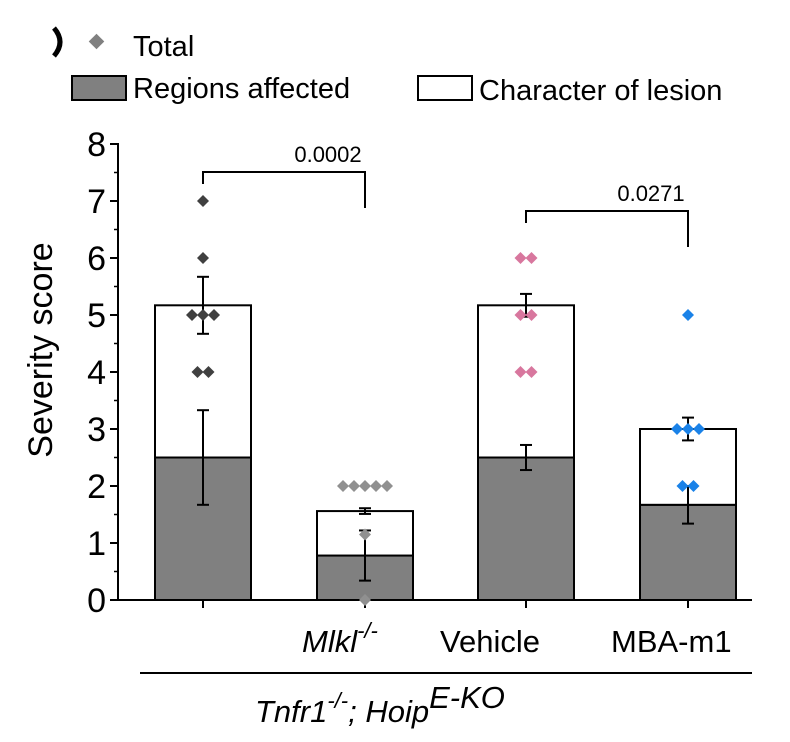  I want to click on p-value-label: 0.0271, so click(650, 193).